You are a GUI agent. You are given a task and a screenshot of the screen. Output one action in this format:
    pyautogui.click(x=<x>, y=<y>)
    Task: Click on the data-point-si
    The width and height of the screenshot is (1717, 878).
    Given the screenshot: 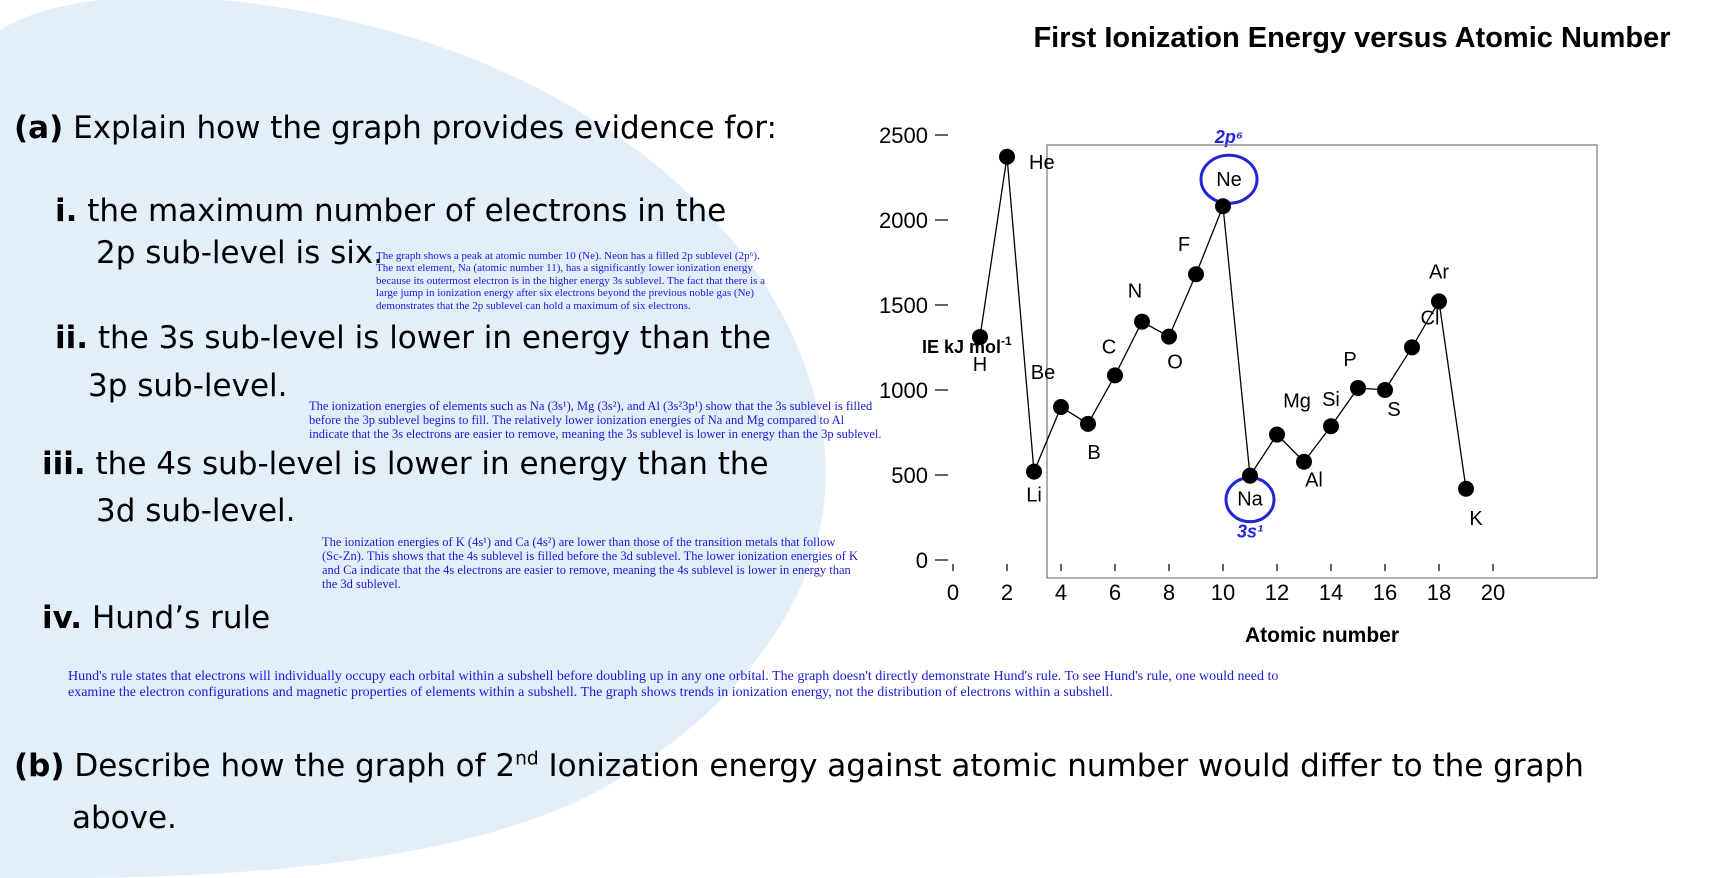 What is the action you would take?
    pyautogui.click(x=1331, y=426)
    